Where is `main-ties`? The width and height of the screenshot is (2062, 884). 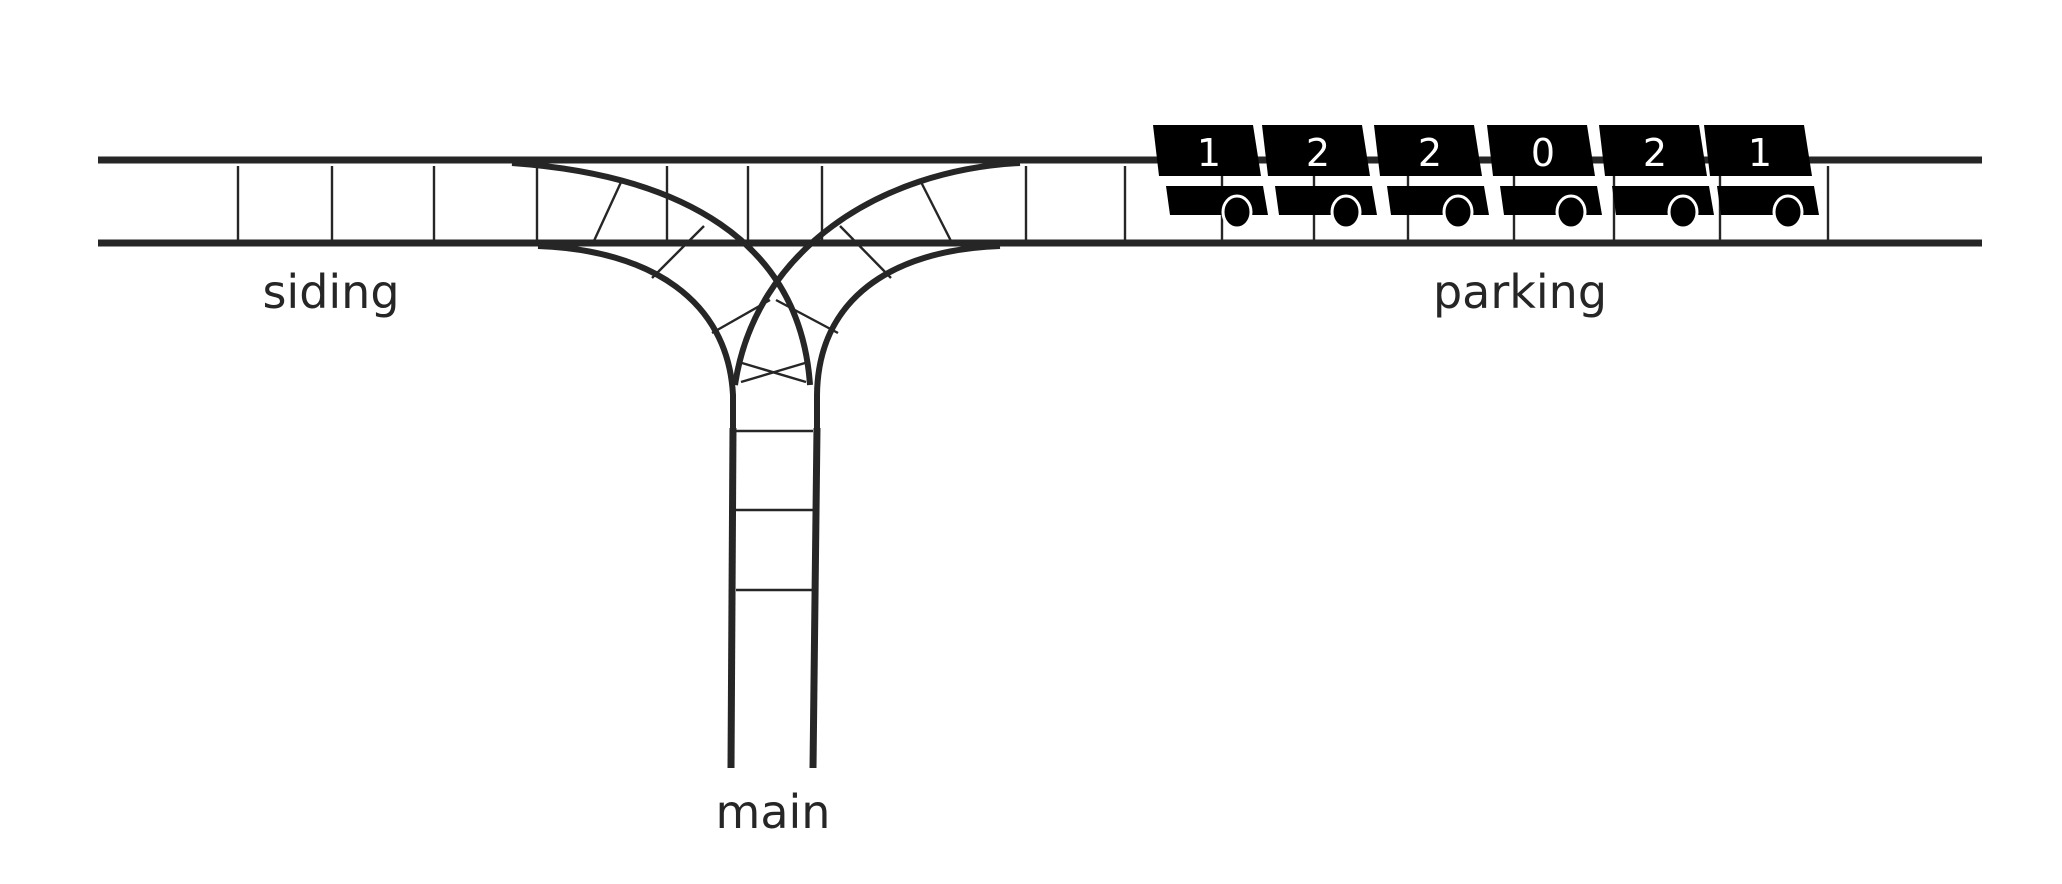
main-ties is located at coordinates (774, 510).